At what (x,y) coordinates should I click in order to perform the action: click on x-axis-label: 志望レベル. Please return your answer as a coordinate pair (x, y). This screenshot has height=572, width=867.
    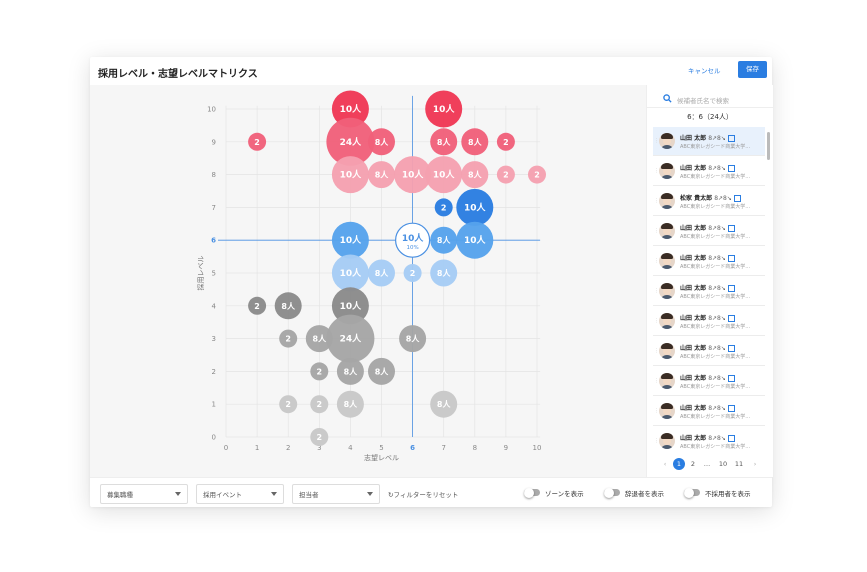
    Looking at the image, I should click on (381, 457).